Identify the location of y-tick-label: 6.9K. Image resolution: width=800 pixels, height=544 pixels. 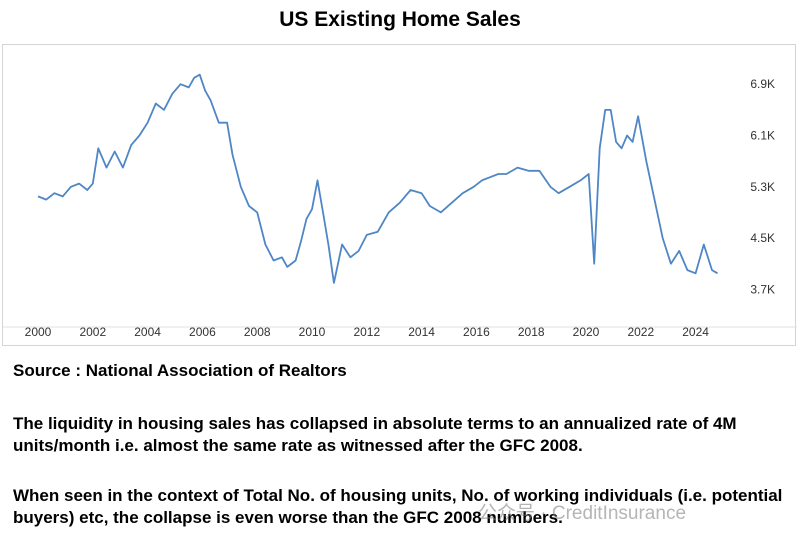
(762, 84).